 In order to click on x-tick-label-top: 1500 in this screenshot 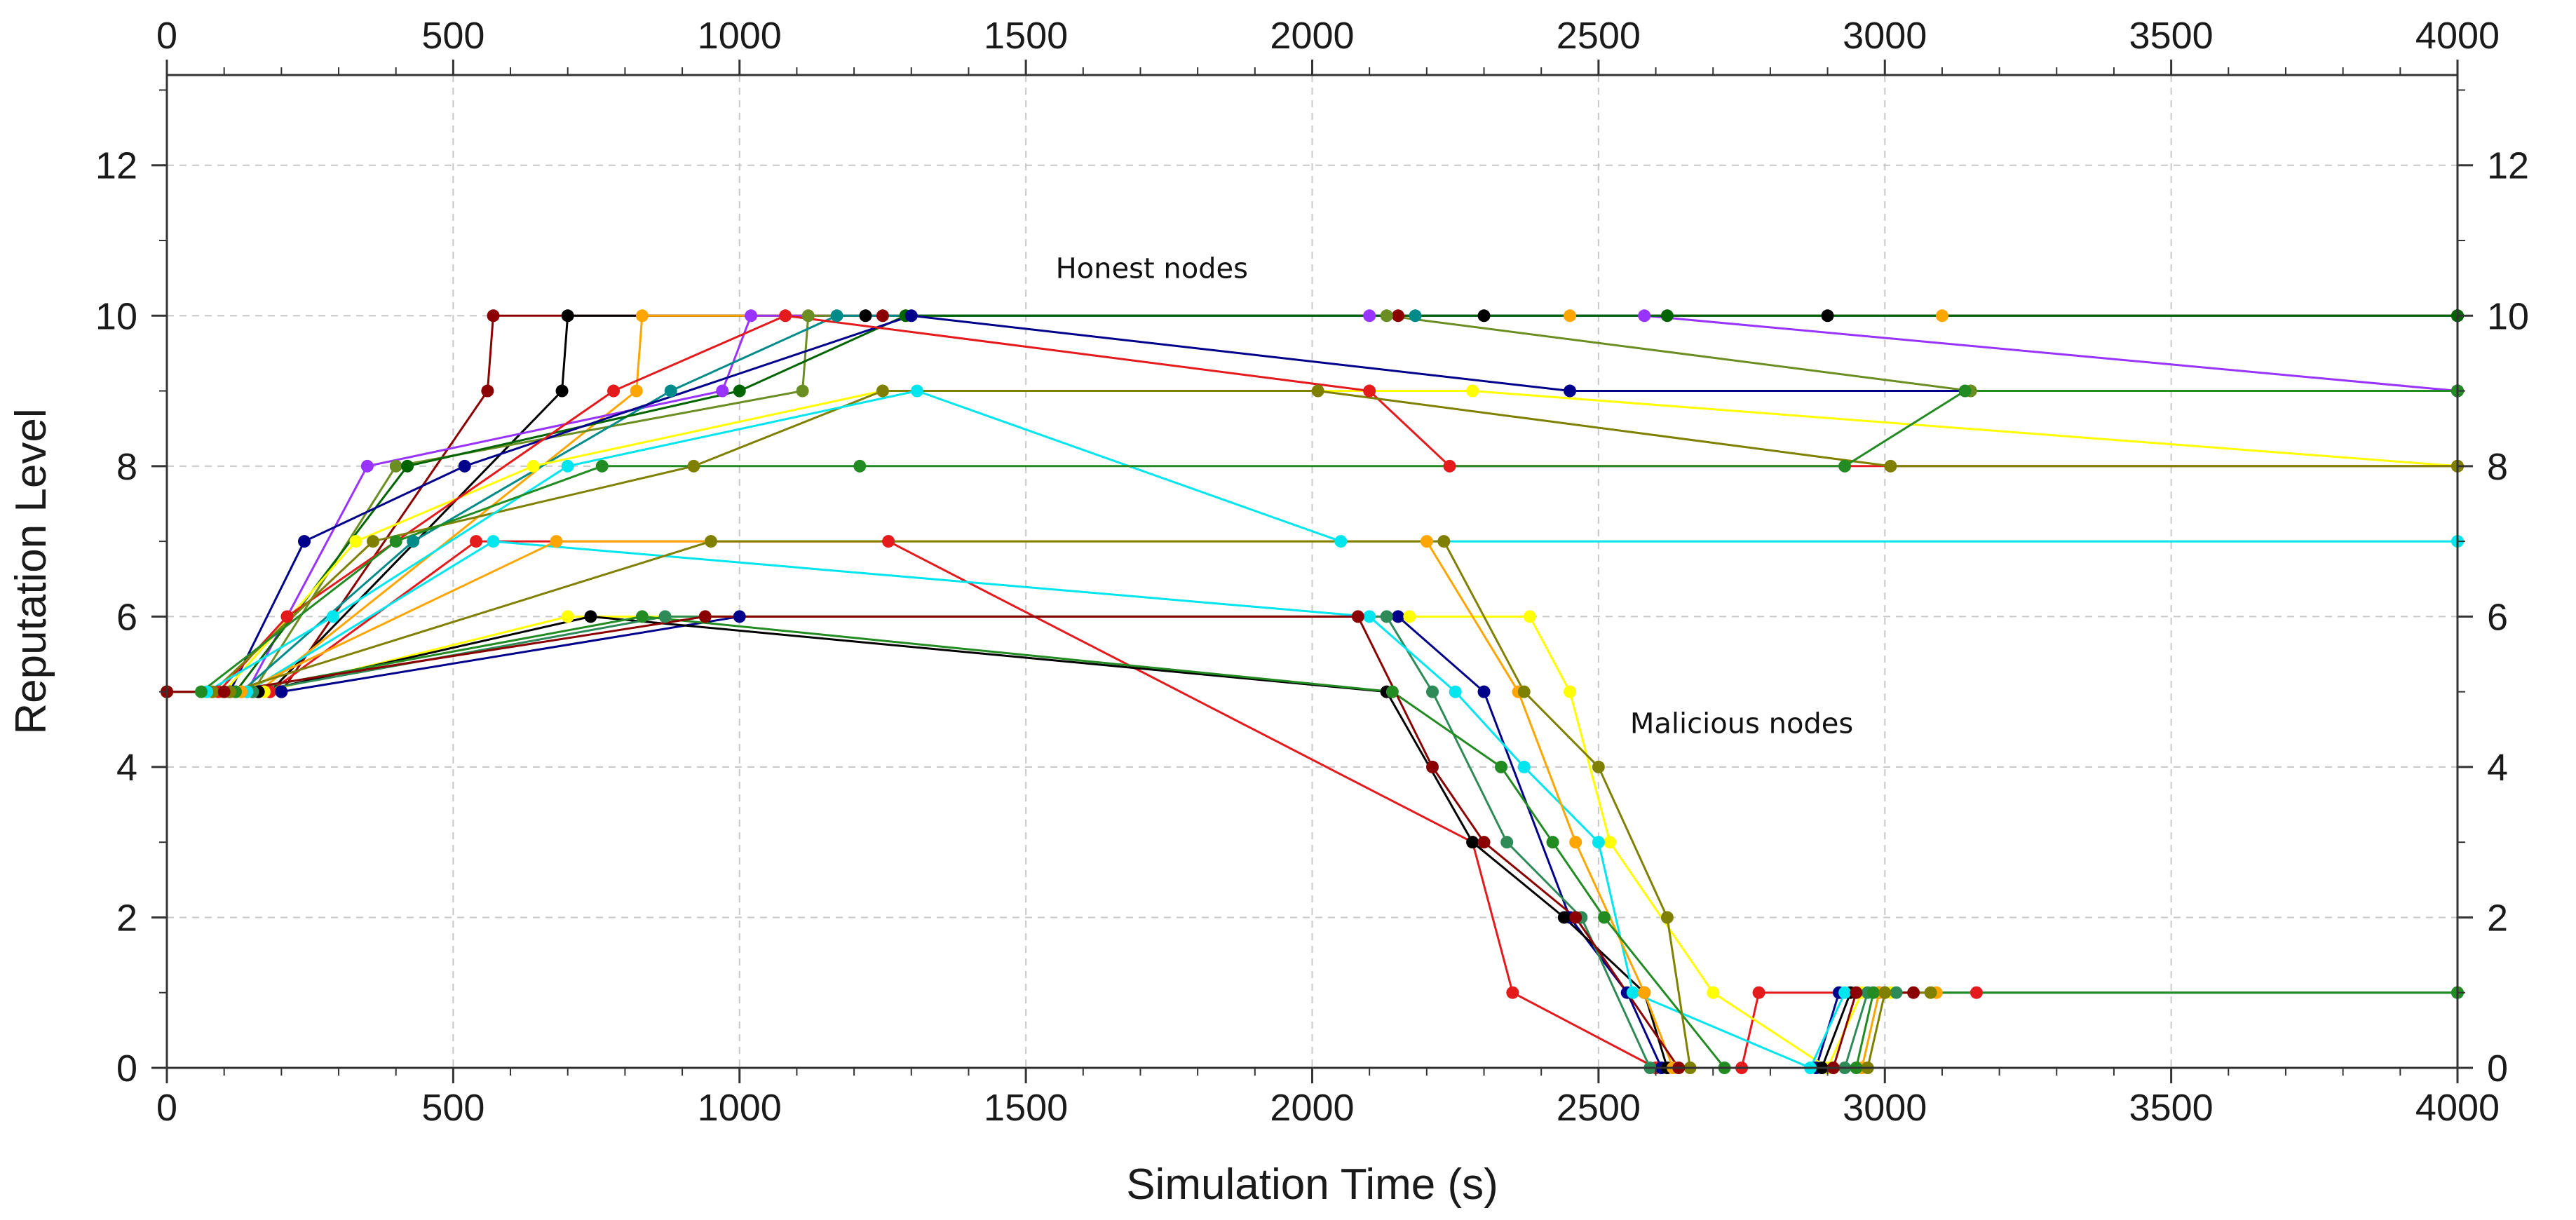, I will do `click(1026, 36)`.